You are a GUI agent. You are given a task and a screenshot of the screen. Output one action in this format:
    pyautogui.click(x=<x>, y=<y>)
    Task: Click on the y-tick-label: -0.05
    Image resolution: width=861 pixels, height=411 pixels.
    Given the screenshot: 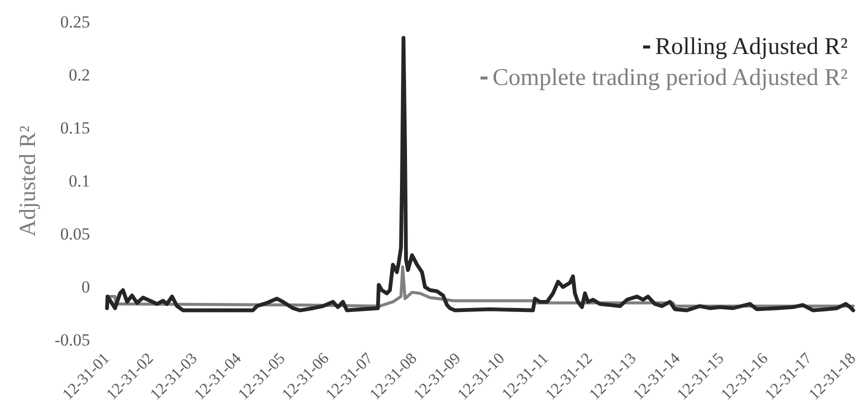 What is the action you would take?
    pyautogui.click(x=72, y=340)
    